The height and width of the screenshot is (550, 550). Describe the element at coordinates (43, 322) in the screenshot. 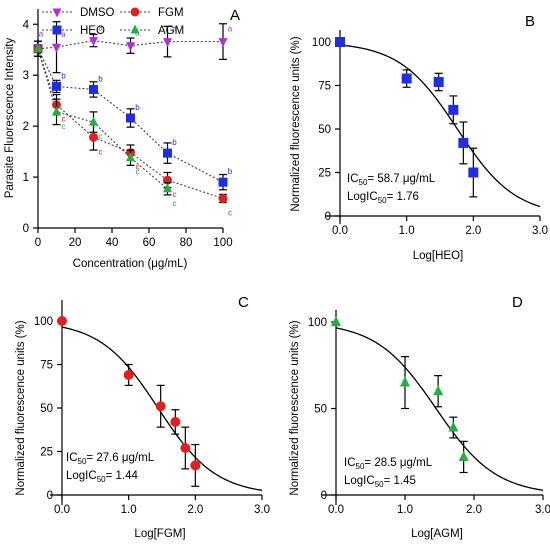

I see `panel-c-ytick-label-4: 100` at that location.